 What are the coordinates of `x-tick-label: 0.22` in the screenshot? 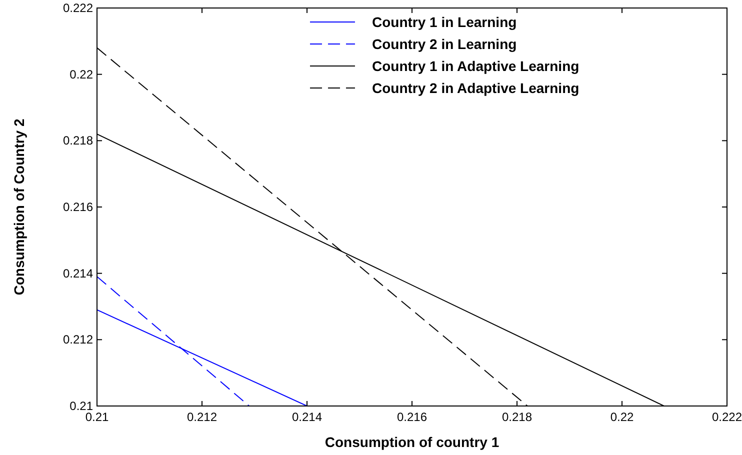 It's located at (622, 417).